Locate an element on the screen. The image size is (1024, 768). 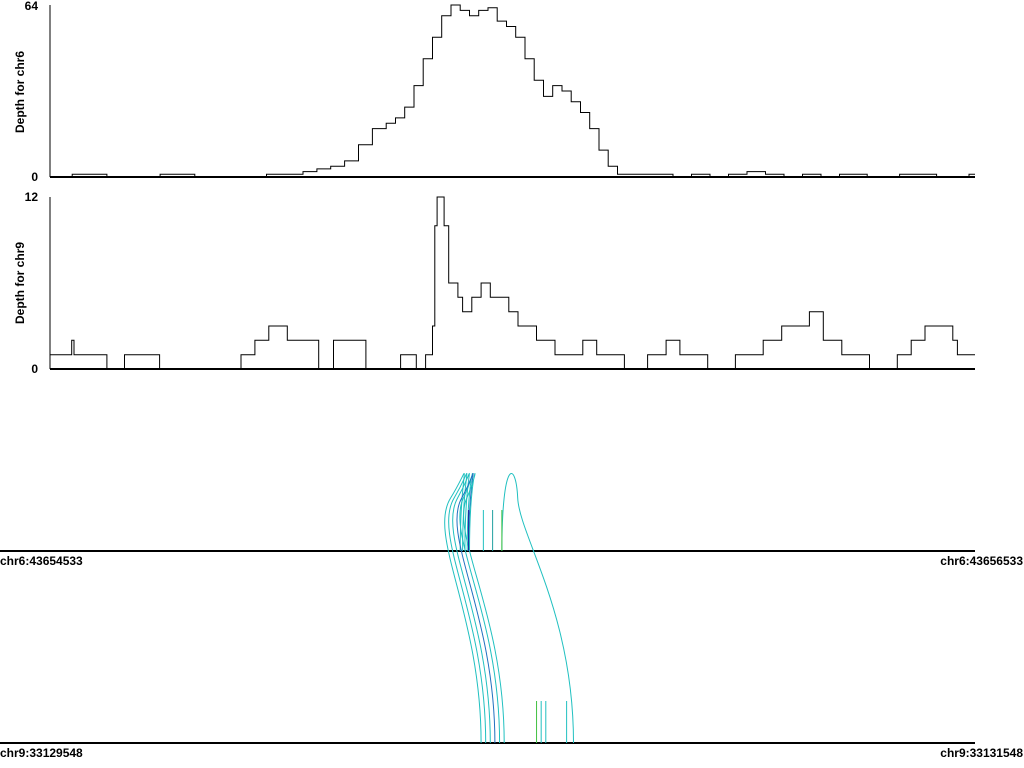
chr9-end-label: chr9:33131548 is located at coordinates (981, 753).